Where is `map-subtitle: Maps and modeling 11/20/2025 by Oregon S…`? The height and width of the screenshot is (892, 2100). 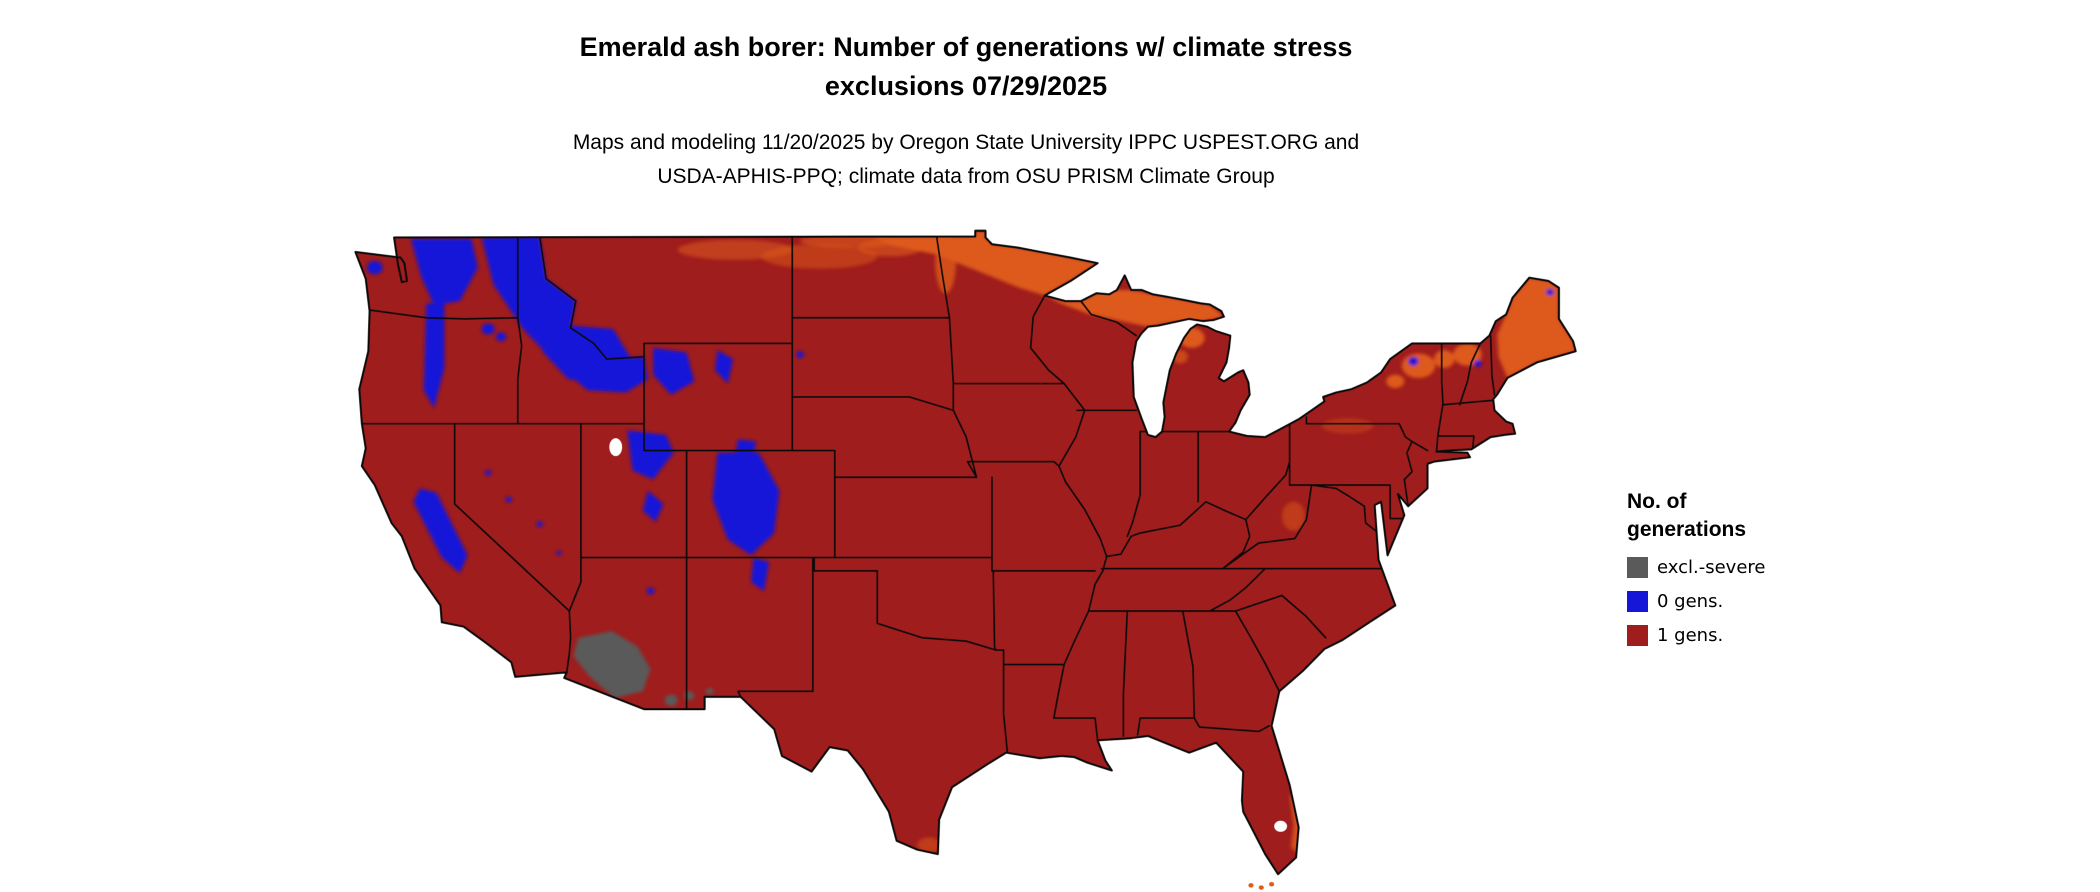 map-subtitle: Maps and modeling 11/20/2025 by Oregon S… is located at coordinates (966, 160).